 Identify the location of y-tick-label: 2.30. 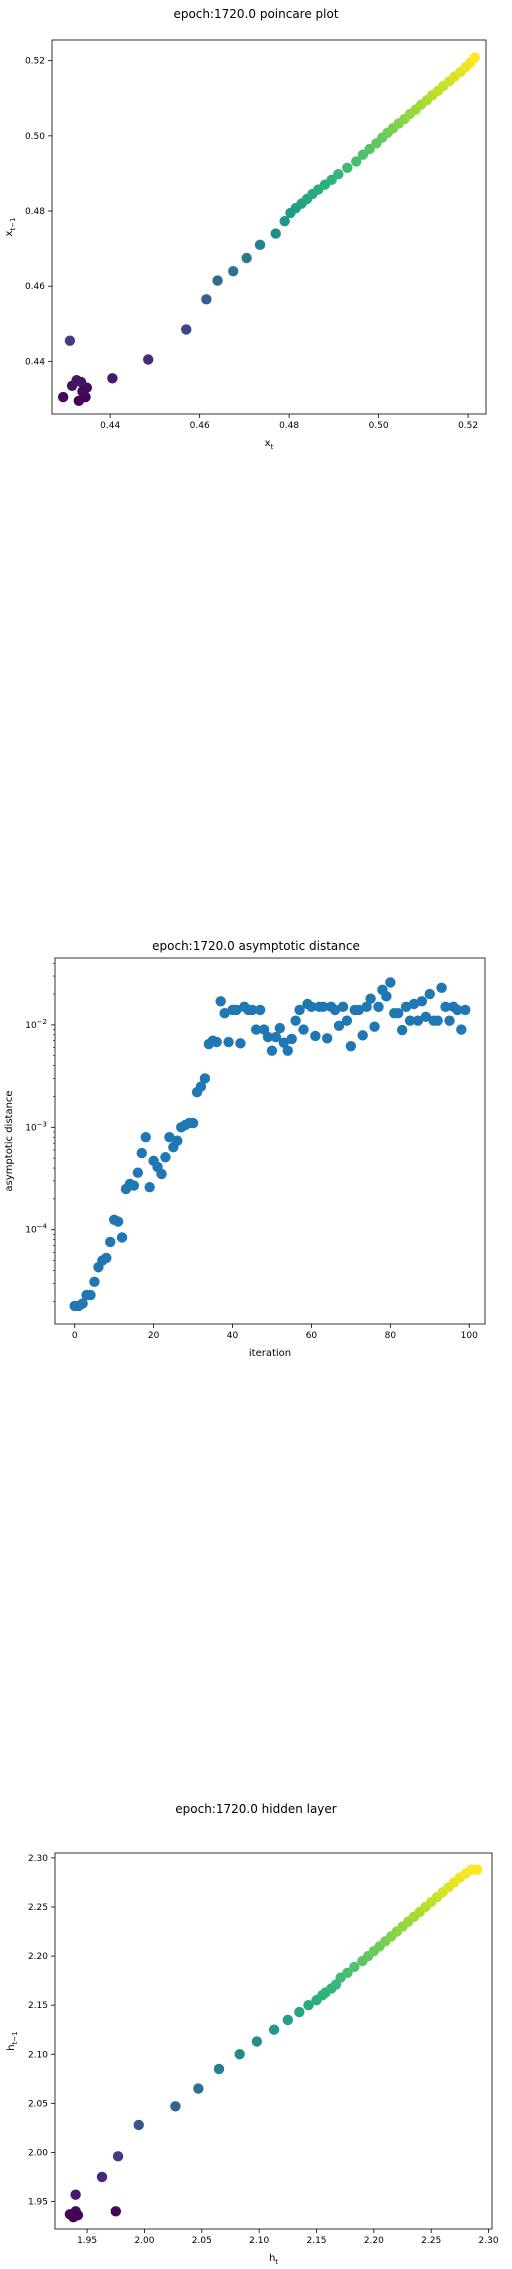
(38, 1859).